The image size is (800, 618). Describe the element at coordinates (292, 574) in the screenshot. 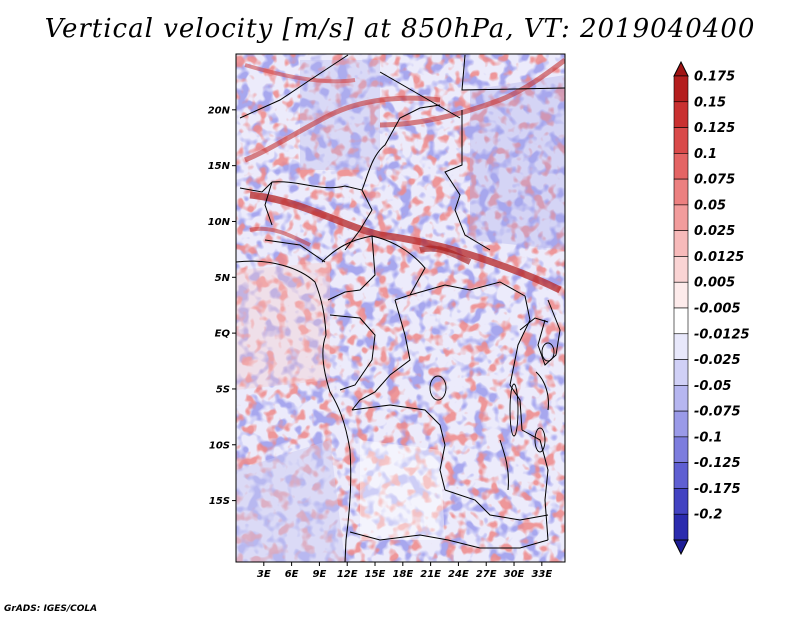

I see `lon-tick-label: 6E` at that location.